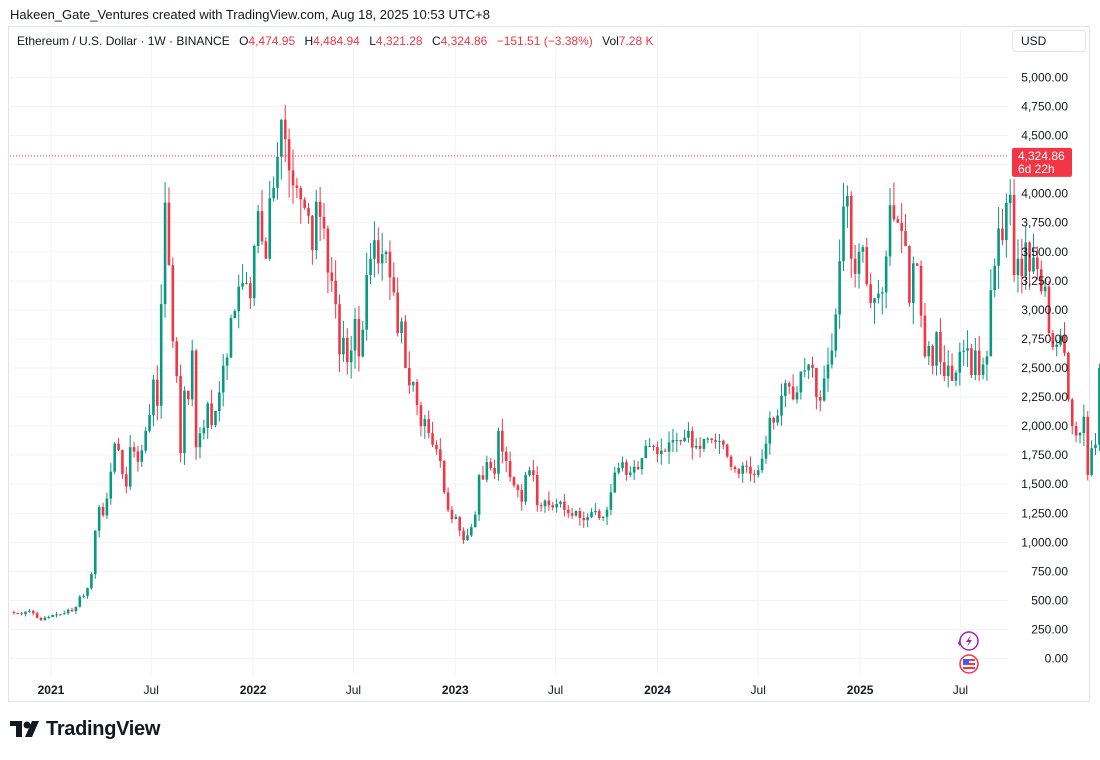 The width and height of the screenshot is (1100, 760). I want to click on last-price-value: 4,324.86, so click(1041, 156).